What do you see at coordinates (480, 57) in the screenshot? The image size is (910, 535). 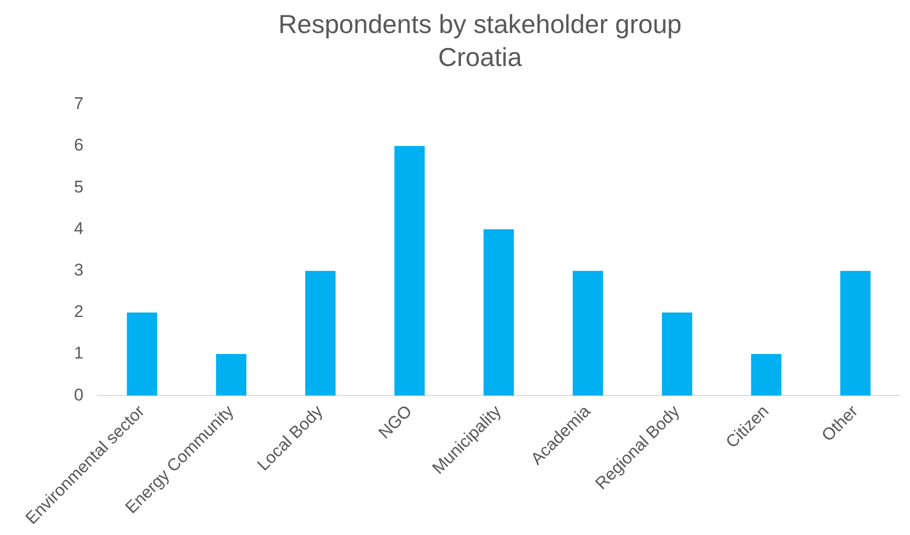 I see `chart-subtitle: Croatia` at bounding box center [480, 57].